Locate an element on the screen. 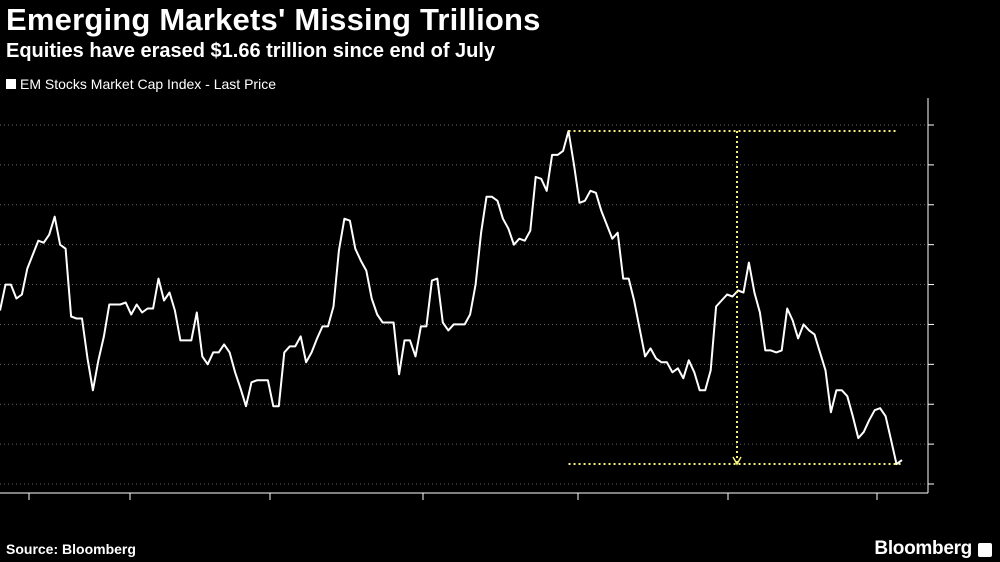  chart-title: Emerging Markets' Missing Trillions is located at coordinates (273, 19).